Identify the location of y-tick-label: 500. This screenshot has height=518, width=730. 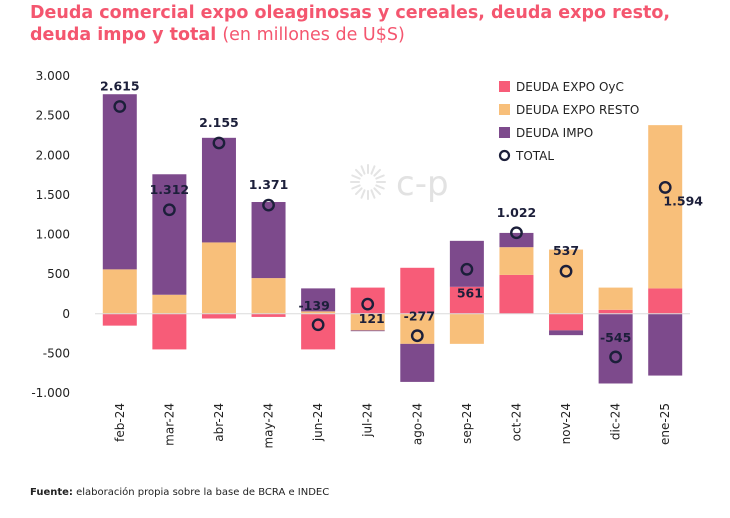
(58, 274).